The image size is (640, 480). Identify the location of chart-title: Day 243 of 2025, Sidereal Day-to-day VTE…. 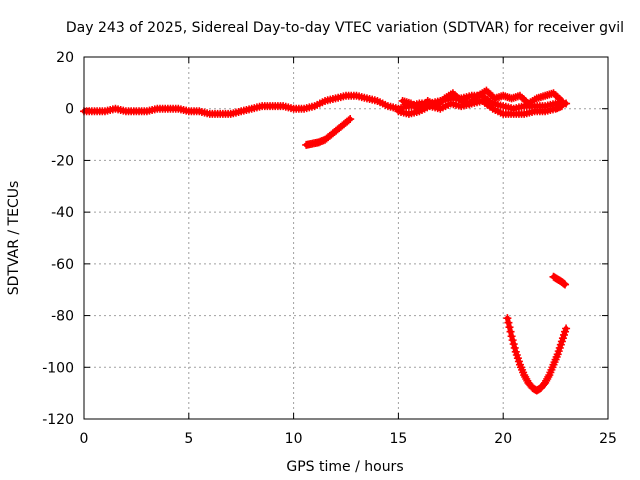
(345, 28).